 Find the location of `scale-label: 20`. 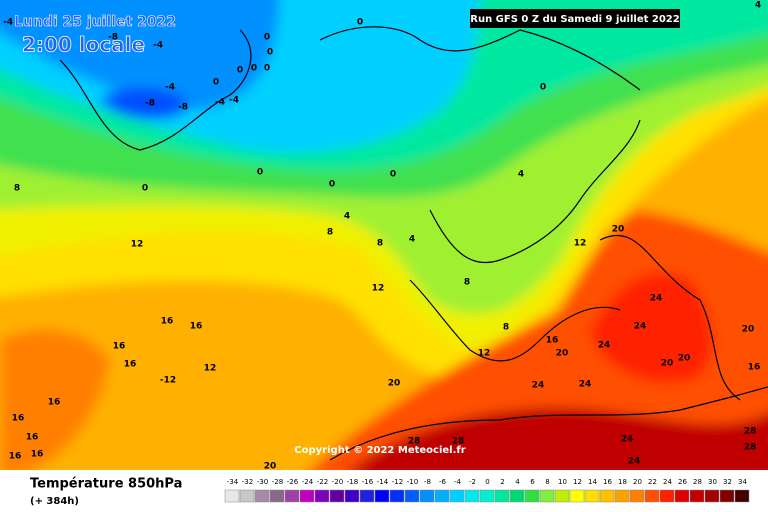

scale-label: 20 is located at coordinates (637, 482).